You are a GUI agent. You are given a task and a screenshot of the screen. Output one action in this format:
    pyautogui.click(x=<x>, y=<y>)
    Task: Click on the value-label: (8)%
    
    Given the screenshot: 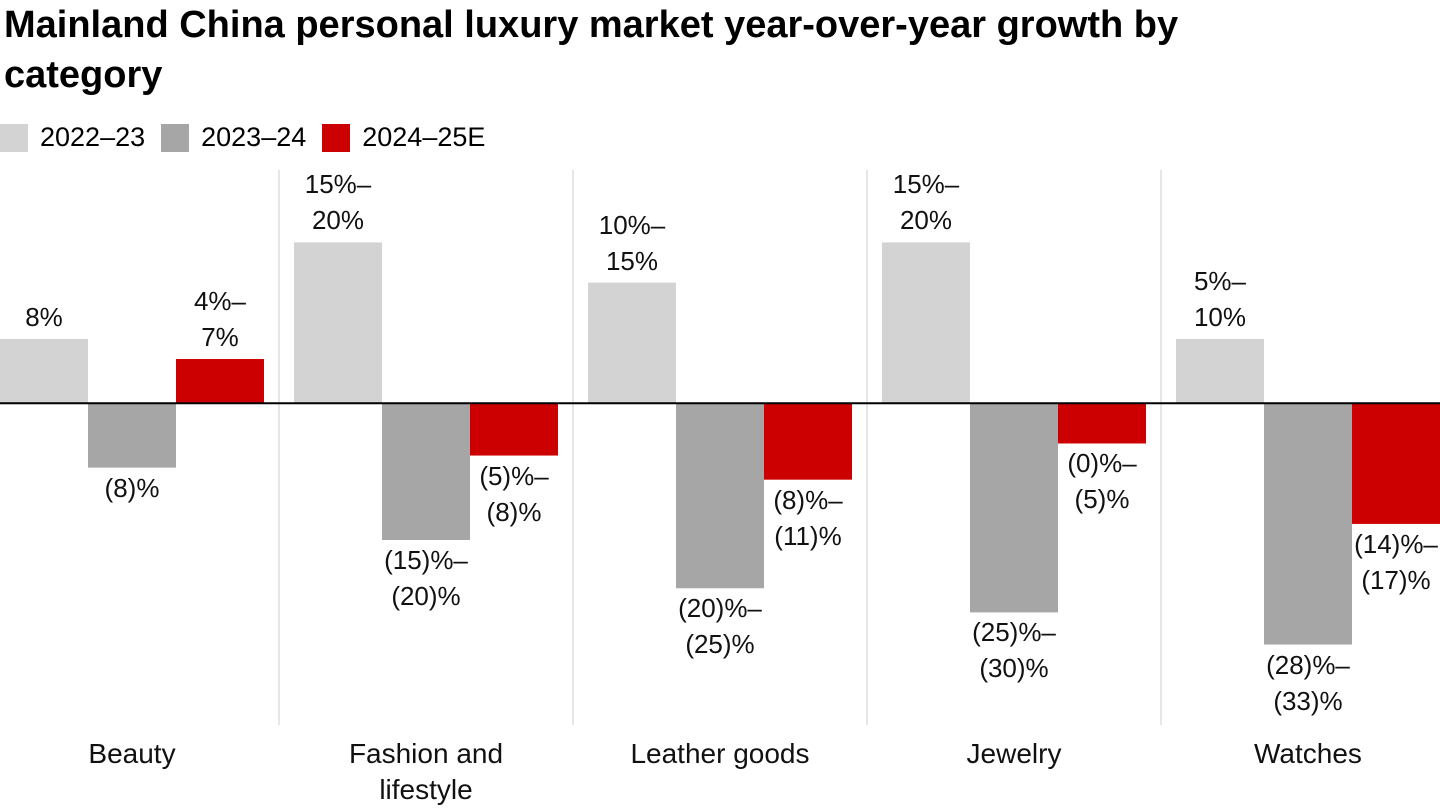 What is the action you would take?
    pyautogui.click(x=132, y=487)
    